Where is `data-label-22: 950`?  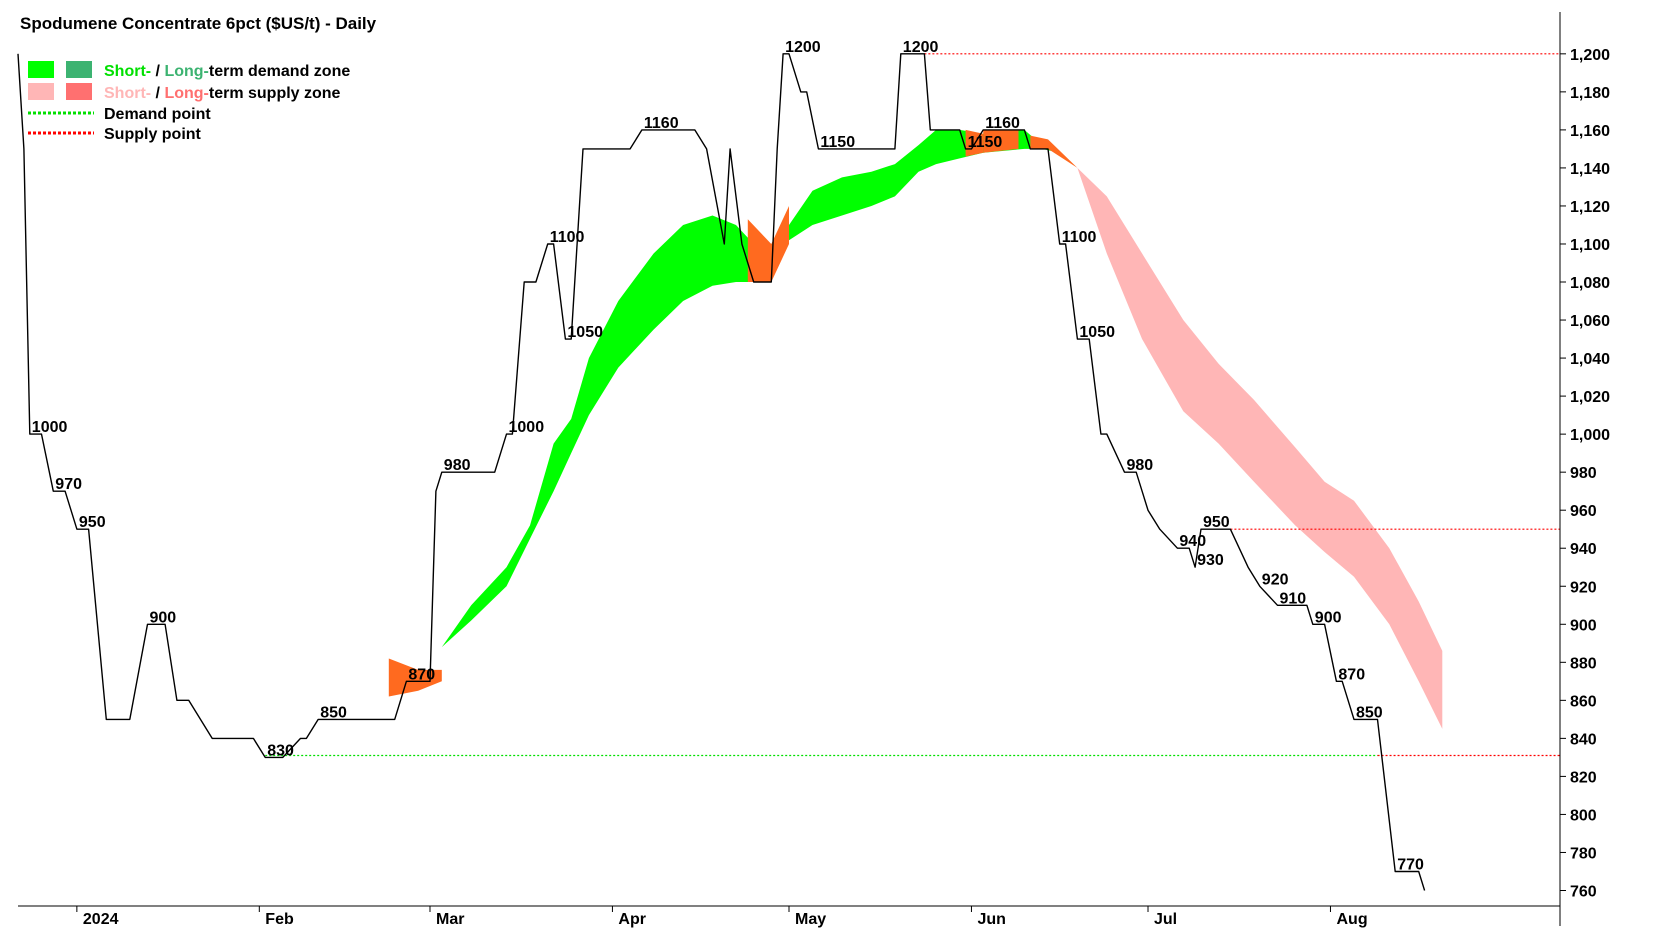 data-label-22: 950 is located at coordinates (1216, 522).